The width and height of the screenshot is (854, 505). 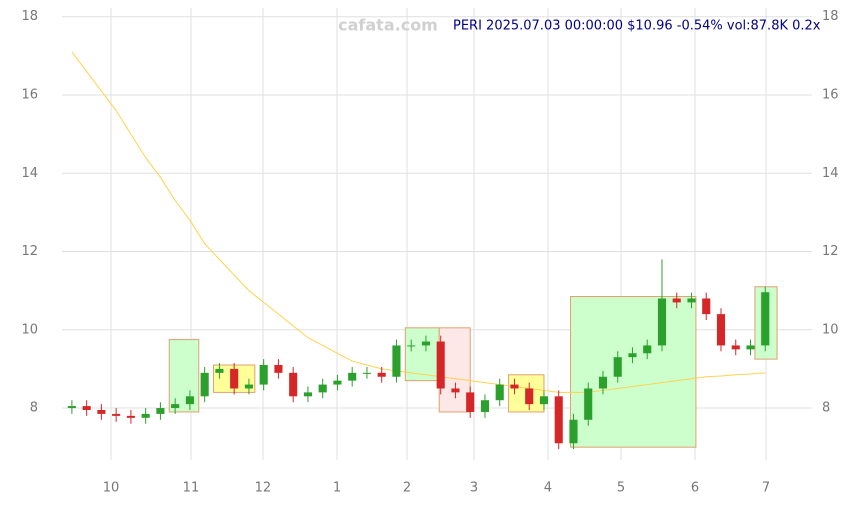 I want to click on x-tick-label: 2, so click(x=407, y=488).